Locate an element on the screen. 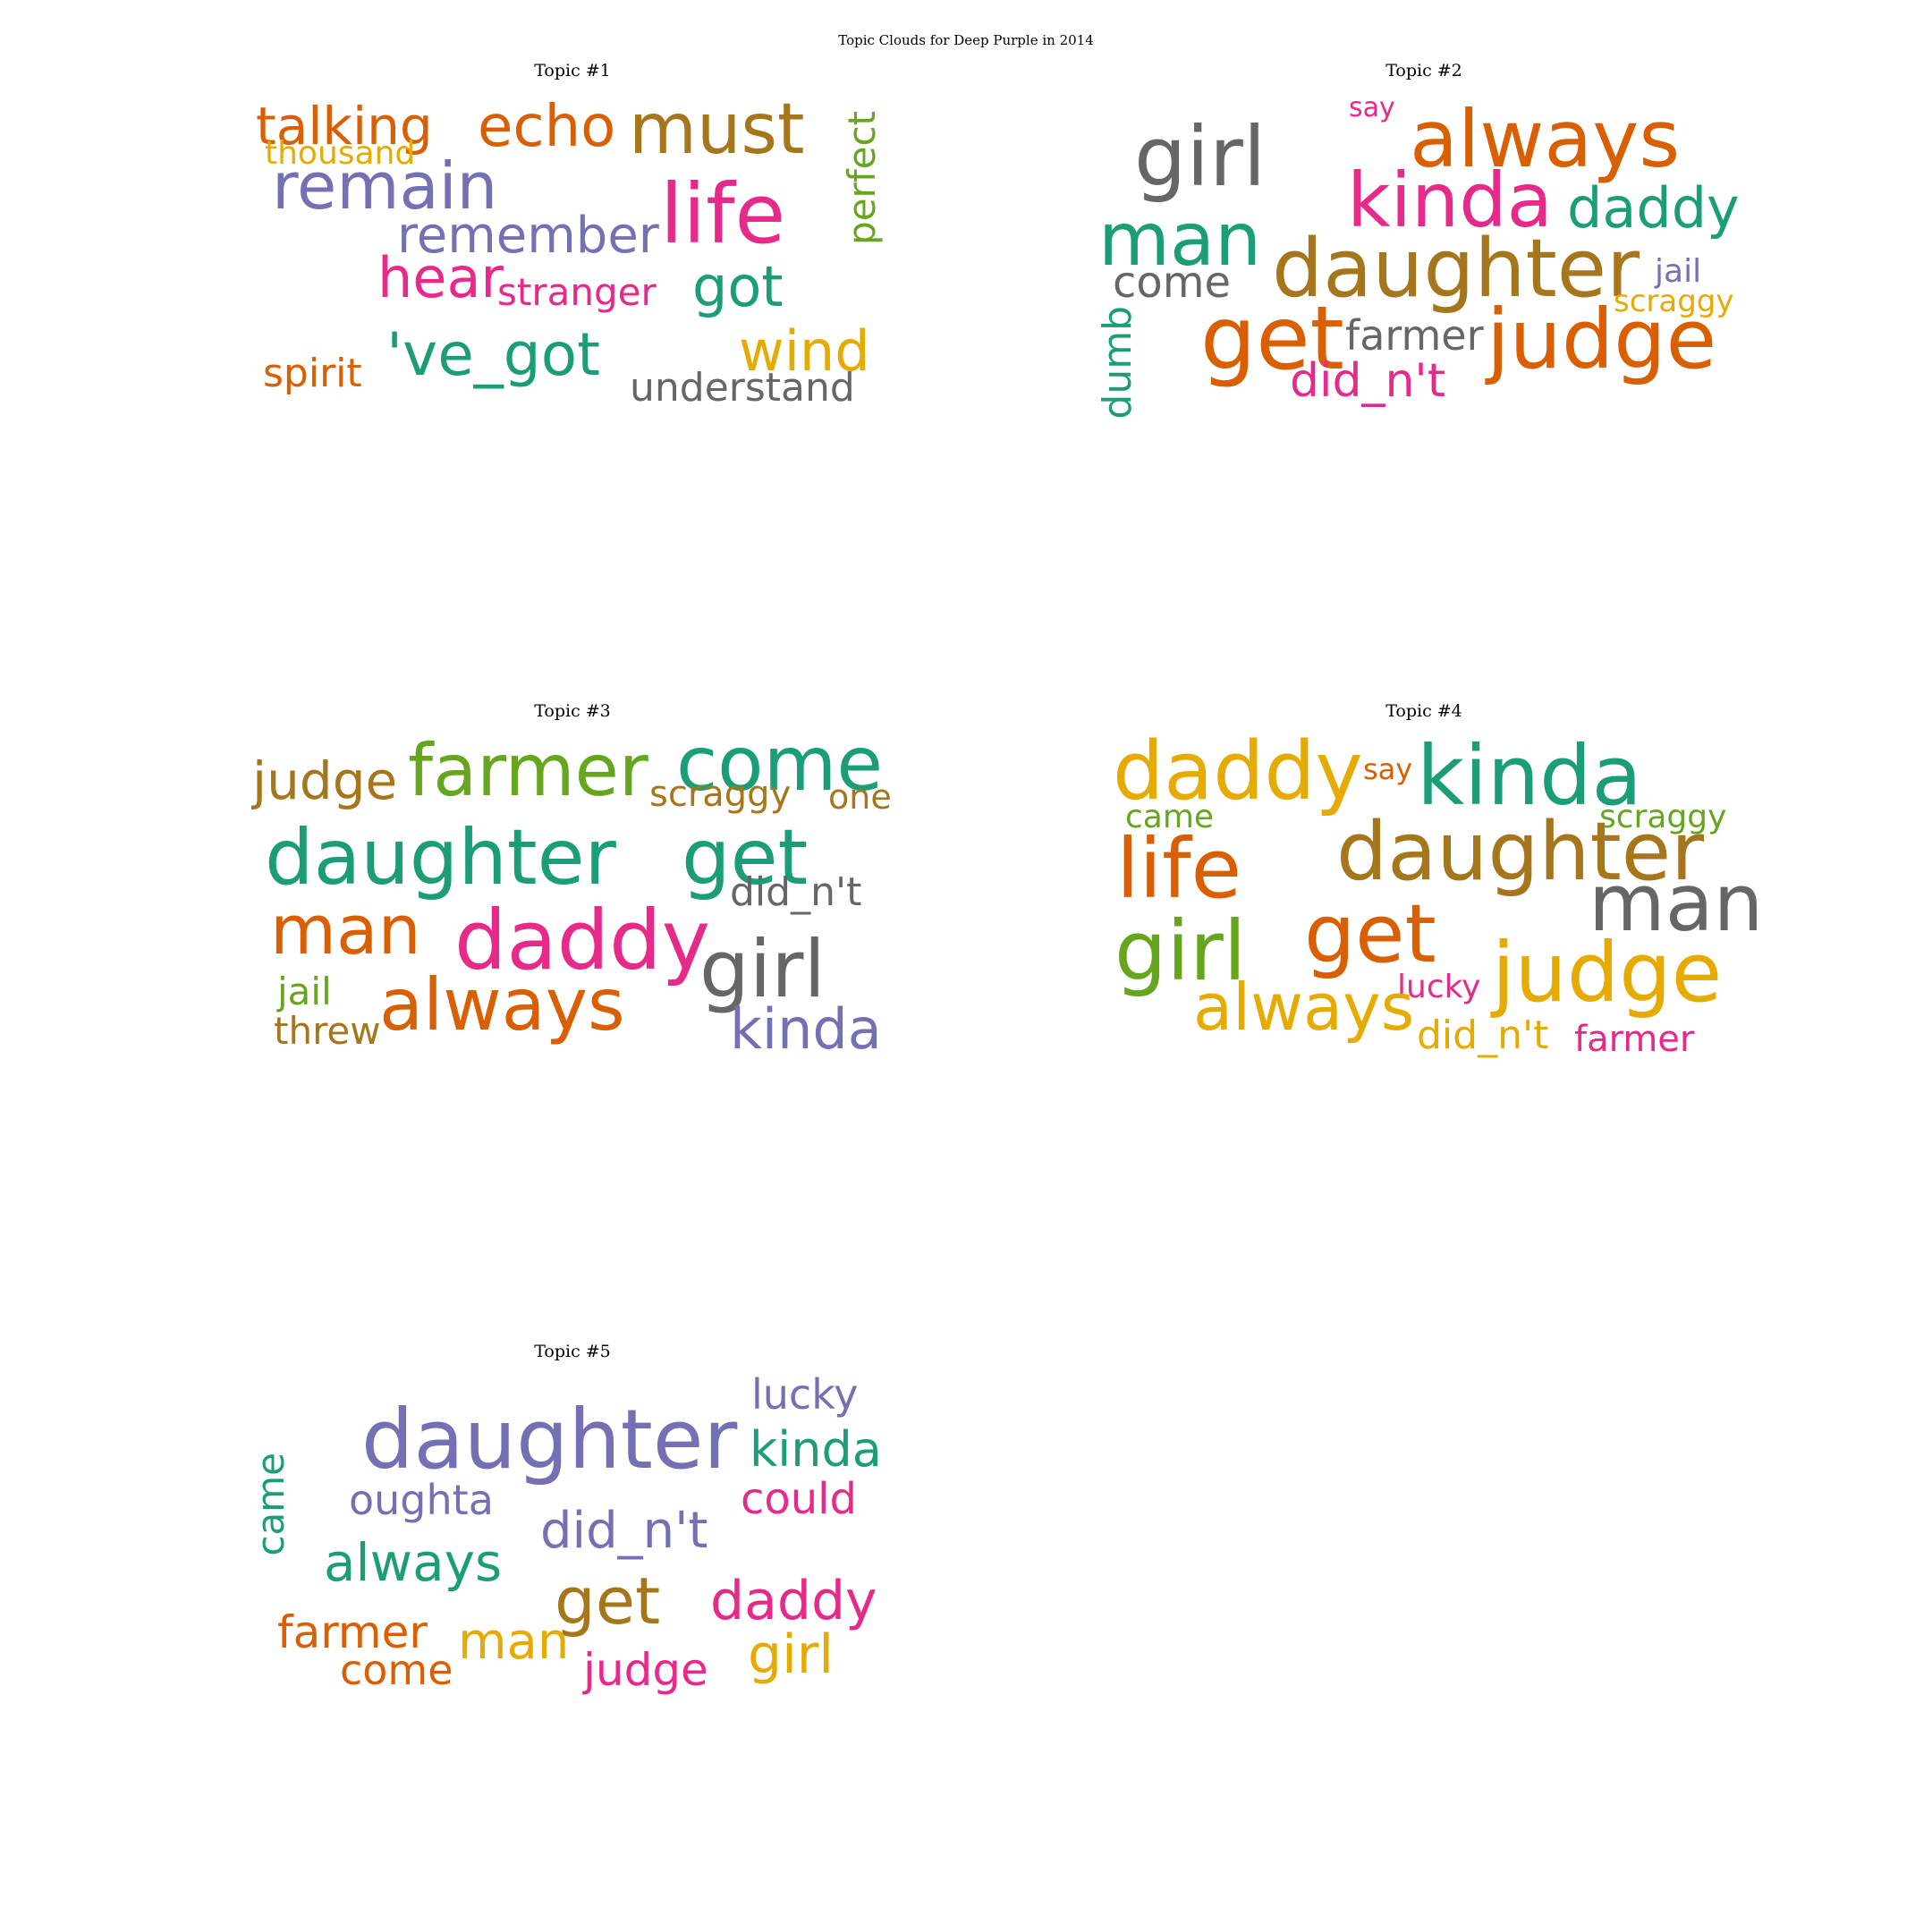 This screenshot has height=1932, width=1932. cloud-word: perfect is located at coordinates (862, 178).